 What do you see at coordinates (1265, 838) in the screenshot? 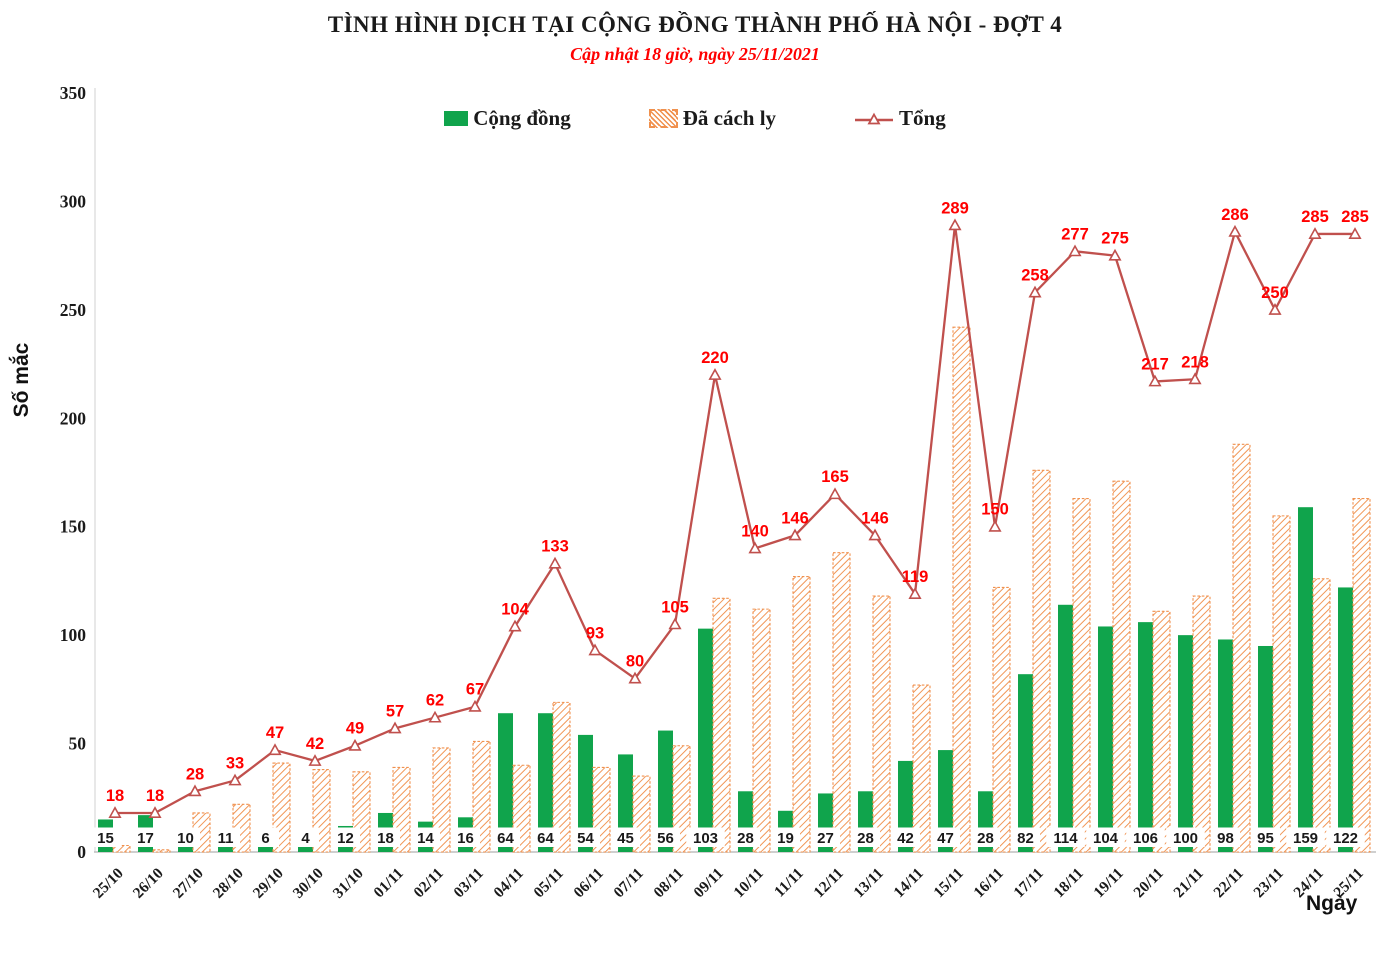
I see `bar-value-label: 95` at bounding box center [1265, 838].